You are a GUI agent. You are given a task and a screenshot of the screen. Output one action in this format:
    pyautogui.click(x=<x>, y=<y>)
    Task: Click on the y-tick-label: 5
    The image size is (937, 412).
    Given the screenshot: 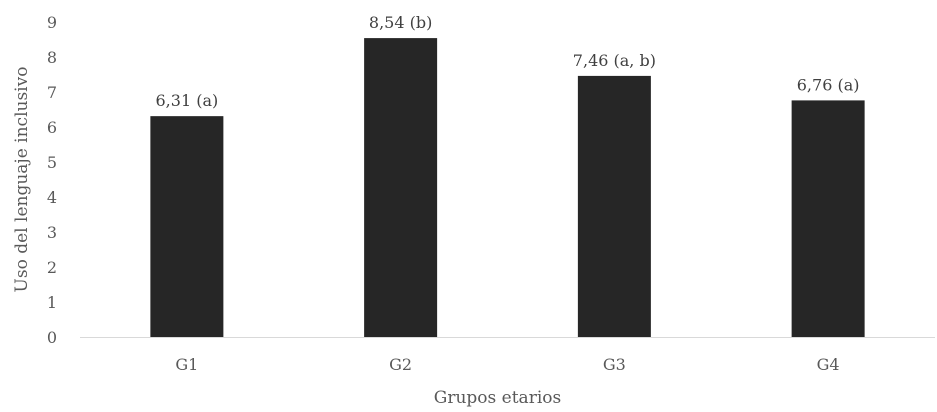 What is the action you would take?
    pyautogui.click(x=52, y=162)
    